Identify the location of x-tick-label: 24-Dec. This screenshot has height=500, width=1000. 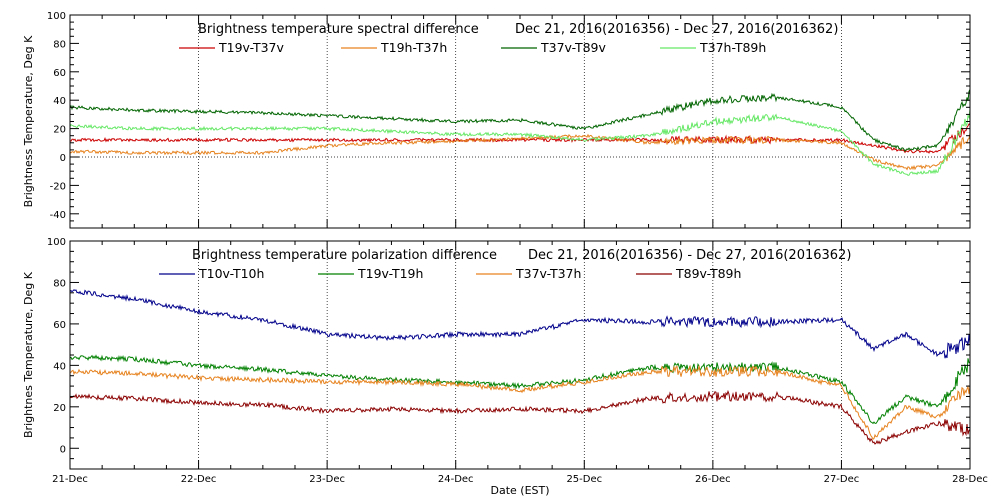
(456, 479).